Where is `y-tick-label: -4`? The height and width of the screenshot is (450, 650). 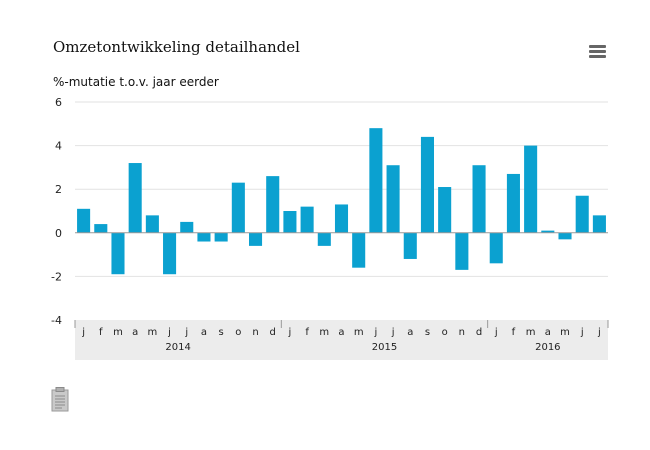 y-tick-label: -4 is located at coordinates (56, 320).